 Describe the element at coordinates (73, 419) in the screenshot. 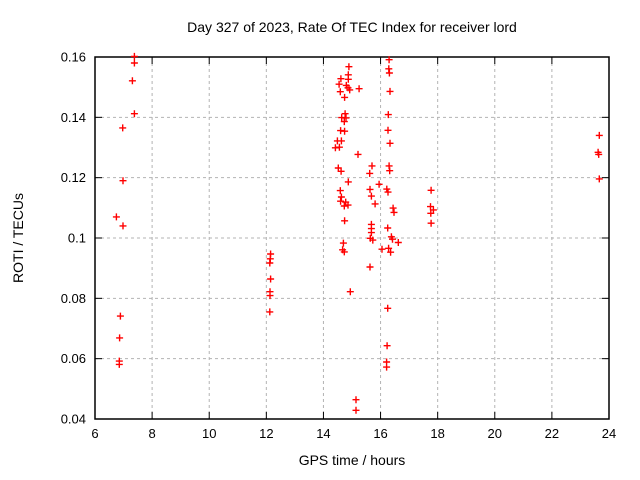

I see `y-tick-label: 0.04` at that location.